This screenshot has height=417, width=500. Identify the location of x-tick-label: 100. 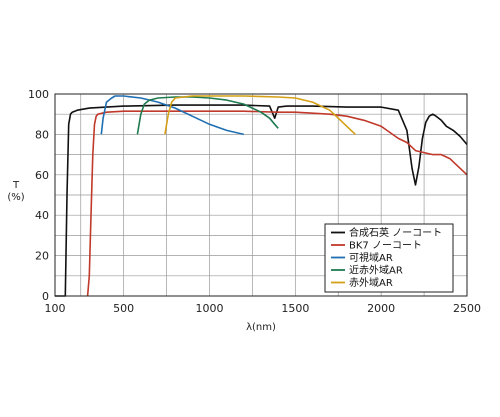
(55, 308).